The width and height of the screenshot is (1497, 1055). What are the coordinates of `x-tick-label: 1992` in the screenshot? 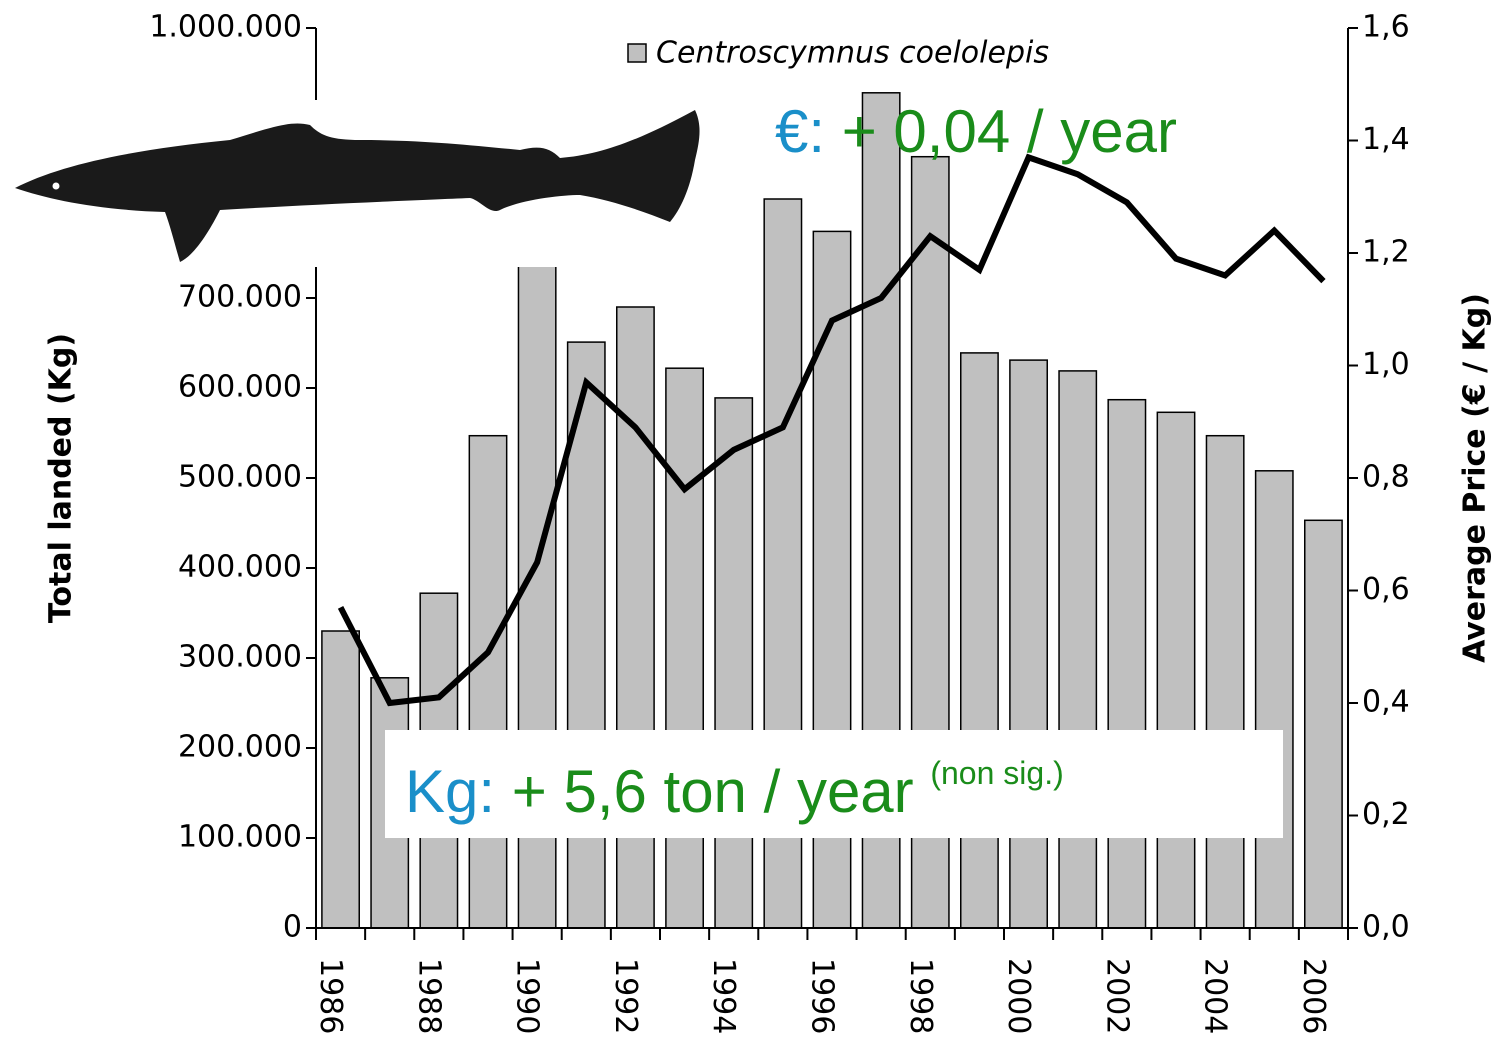 It's located at (625, 996).